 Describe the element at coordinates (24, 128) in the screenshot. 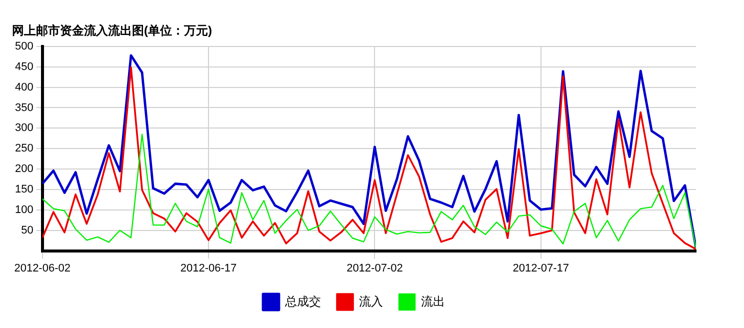

I see `y-tick-label: 300` at that location.